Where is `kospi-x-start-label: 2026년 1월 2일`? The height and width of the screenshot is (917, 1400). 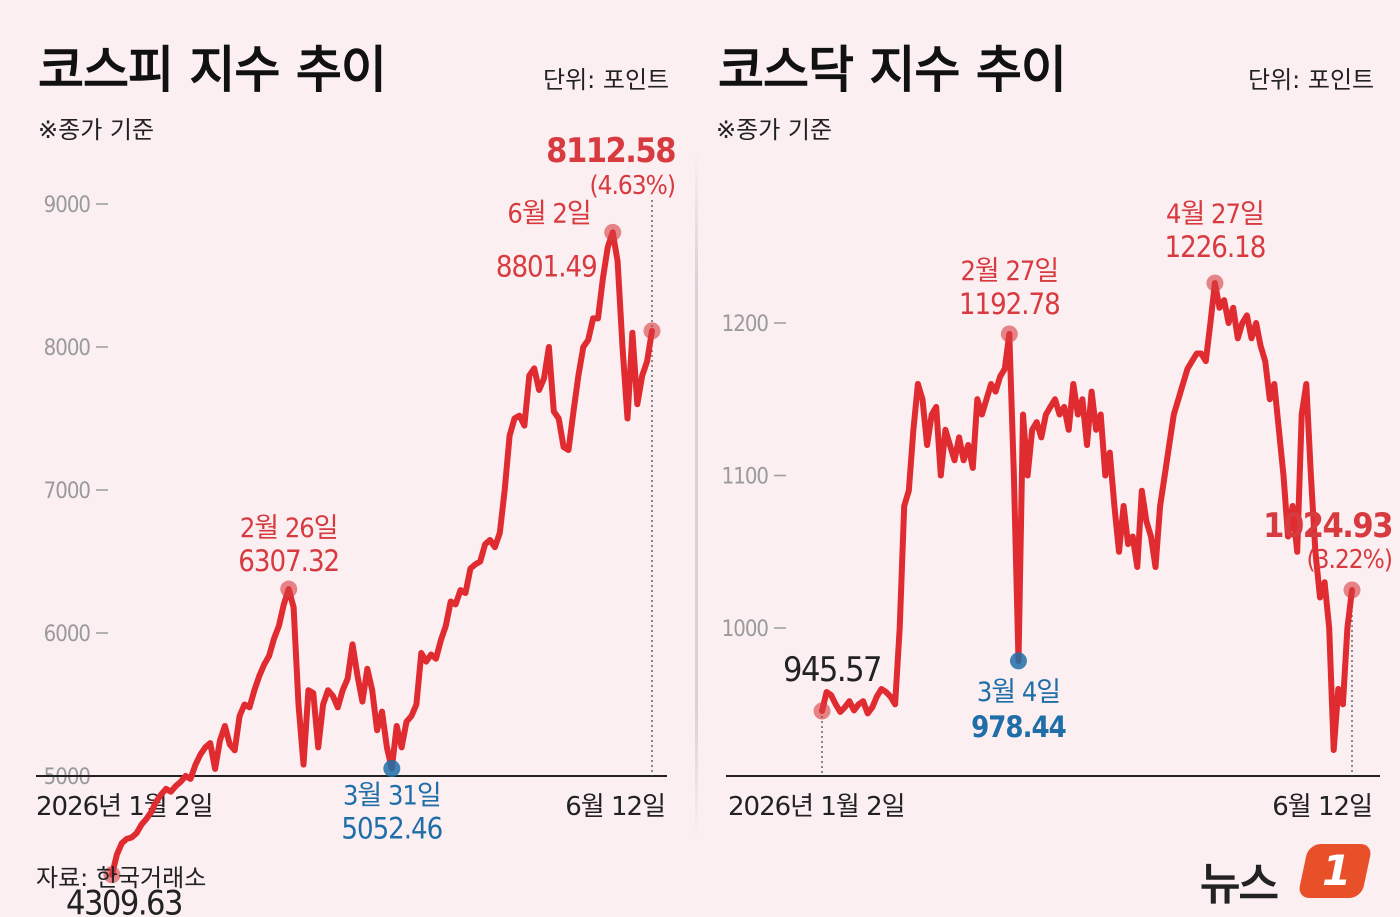 kospi-x-start-label: 2026년 1월 2일 is located at coordinates (124, 807).